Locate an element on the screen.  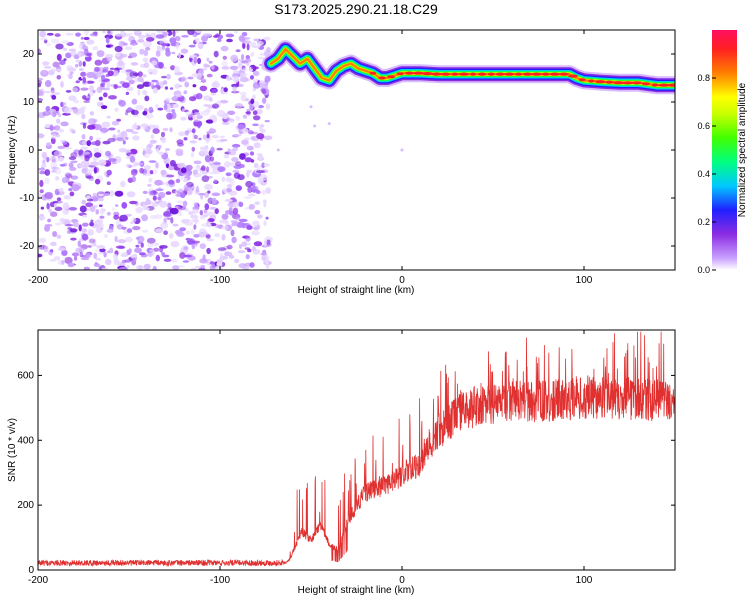
spectrogram-x-tick-label: -200 is located at coordinates (38, 280).